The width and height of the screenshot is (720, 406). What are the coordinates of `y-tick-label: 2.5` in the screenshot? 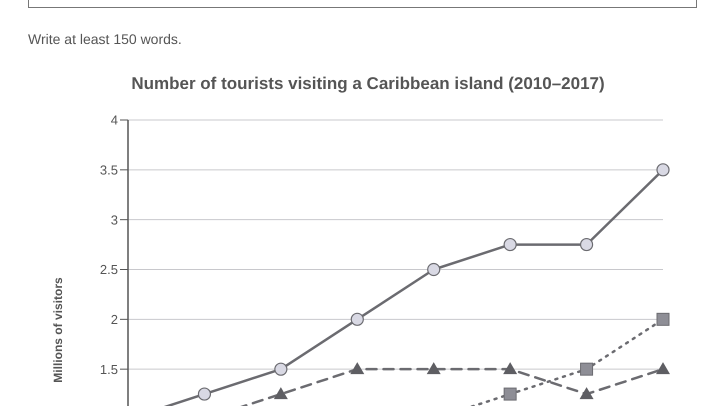 It's located at (109, 270).